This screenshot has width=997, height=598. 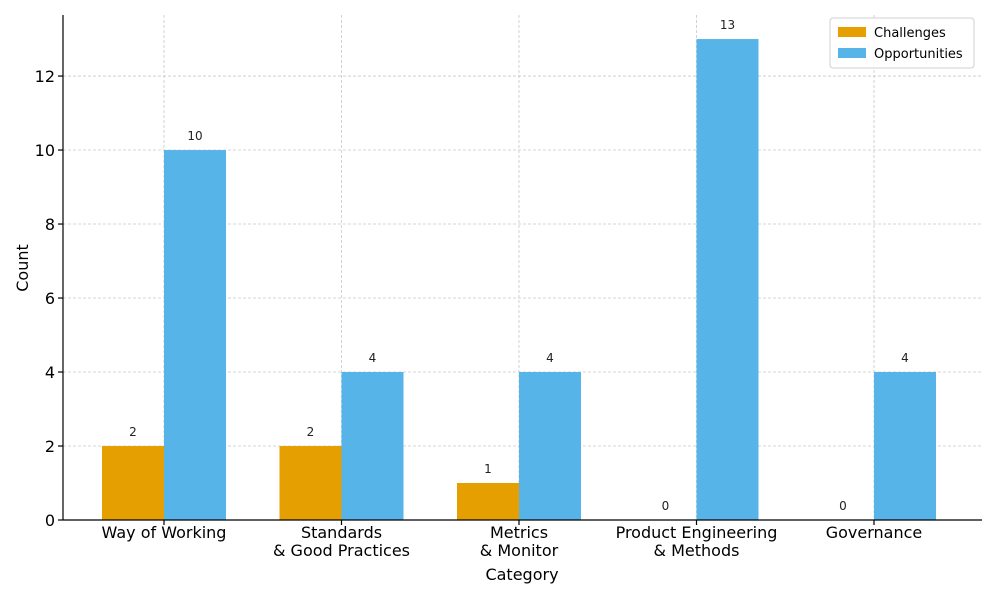 What do you see at coordinates (45, 76) in the screenshot?
I see `y-tick-label: 12` at bounding box center [45, 76].